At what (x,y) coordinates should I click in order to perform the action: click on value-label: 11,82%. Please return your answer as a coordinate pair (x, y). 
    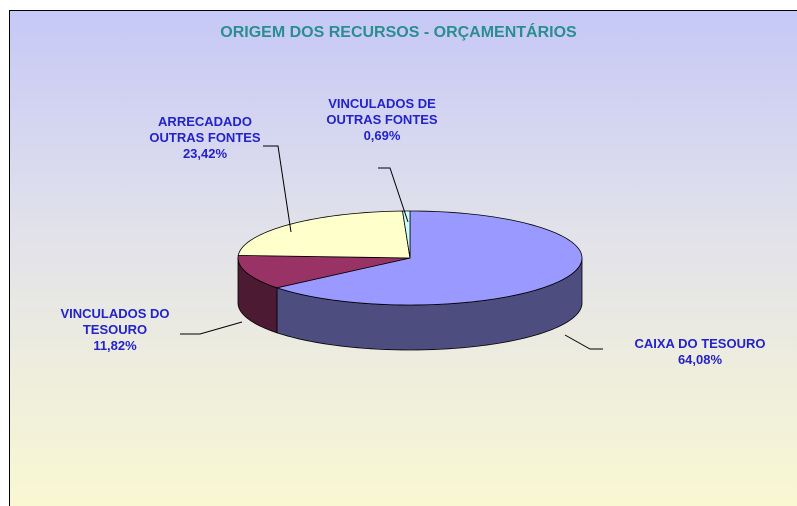
    Looking at the image, I should click on (115, 345).